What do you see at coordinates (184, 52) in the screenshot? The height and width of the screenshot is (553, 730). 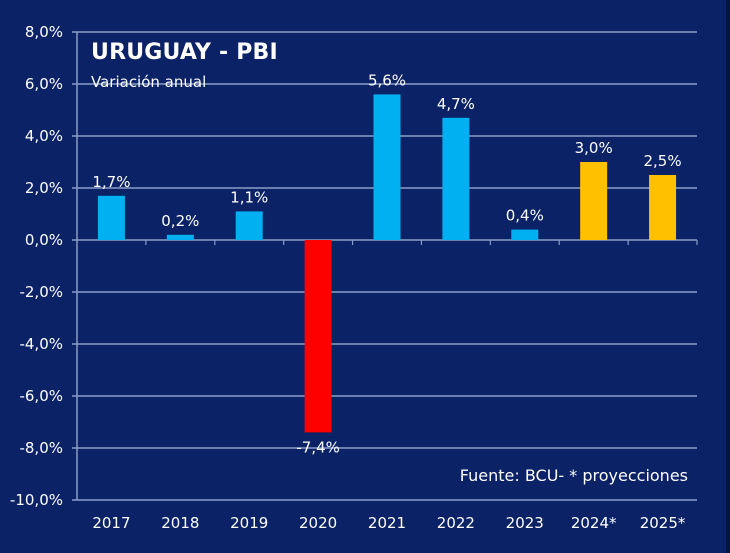 I see `chart-title: URUGUAY - PBI` at bounding box center [184, 52].